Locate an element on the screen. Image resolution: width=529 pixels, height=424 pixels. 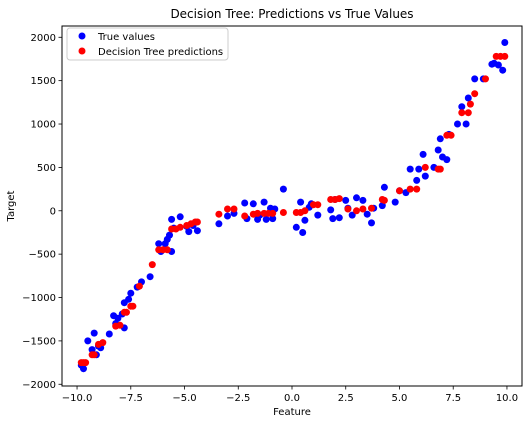
x-axis-ticks: −10.0 −7.5 −5.0 −2.5 0.0 2.5 5.0 7.5 10.0 is located at coordinates (290, 395).